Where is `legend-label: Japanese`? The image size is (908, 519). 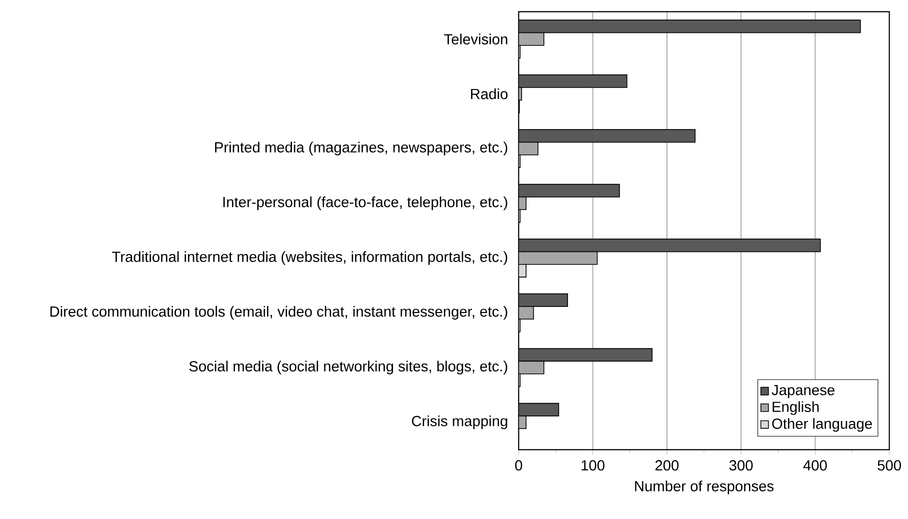
legend-label: Japanese is located at coordinates (803, 391).